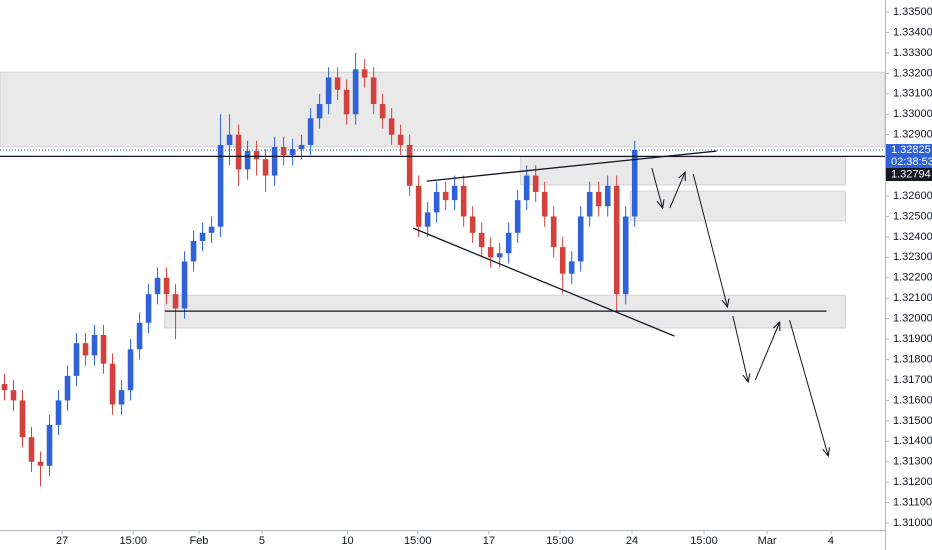  I want to click on y-tick-label: 1.33400, so click(912, 32).